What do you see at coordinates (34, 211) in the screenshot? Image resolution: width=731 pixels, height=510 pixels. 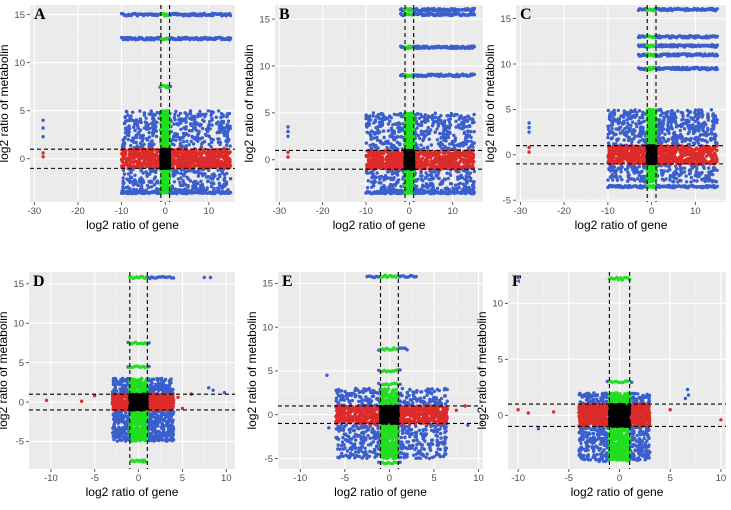 I see `x-tick-label: -30` at bounding box center [34, 211].